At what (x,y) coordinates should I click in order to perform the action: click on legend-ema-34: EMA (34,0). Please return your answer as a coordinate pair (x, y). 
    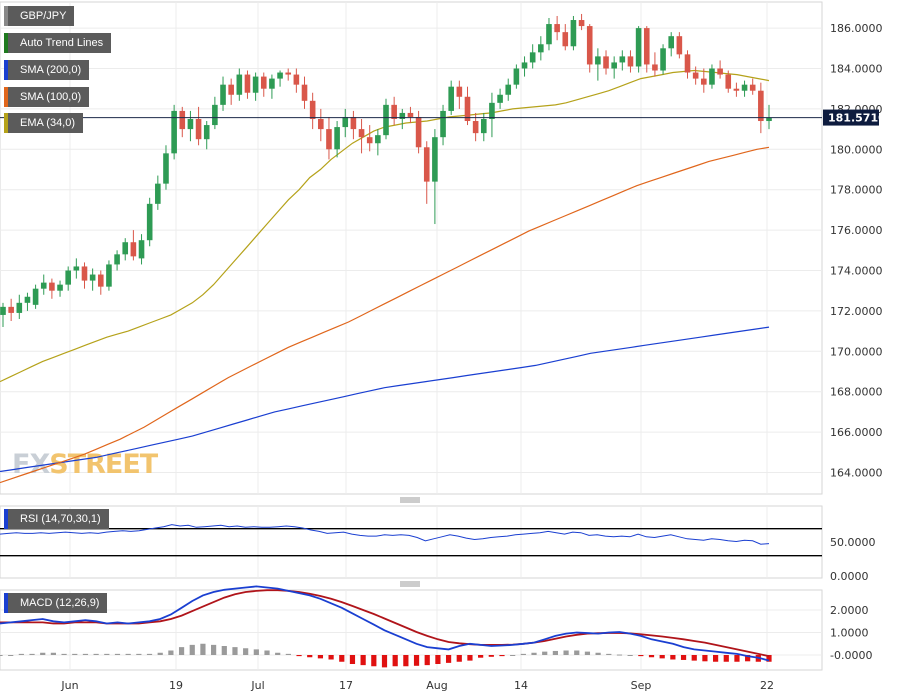
    Looking at the image, I should click on (44, 123).